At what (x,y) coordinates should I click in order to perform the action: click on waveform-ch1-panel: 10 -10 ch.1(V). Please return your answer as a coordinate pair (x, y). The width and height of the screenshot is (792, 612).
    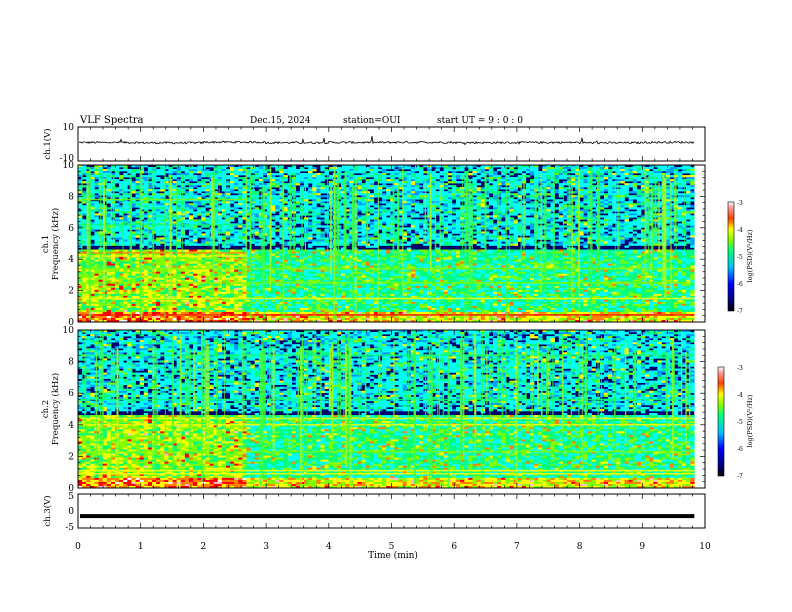
    Looking at the image, I should click on (374, 143).